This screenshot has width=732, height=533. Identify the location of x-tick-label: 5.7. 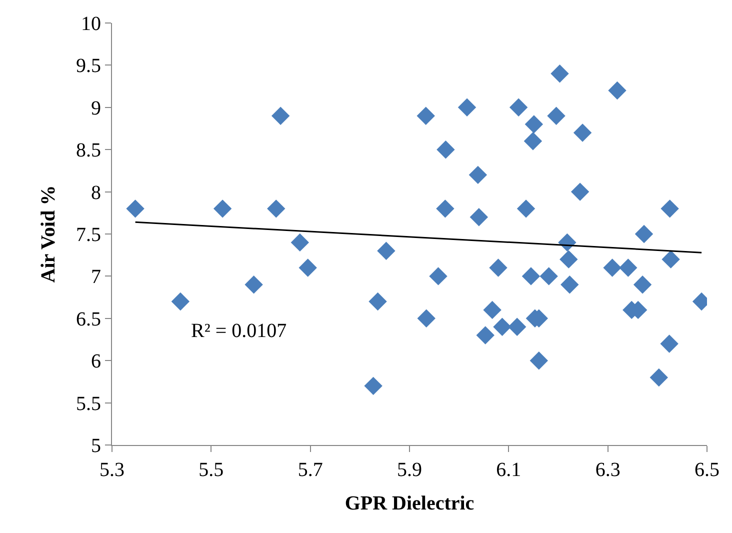
(310, 470).